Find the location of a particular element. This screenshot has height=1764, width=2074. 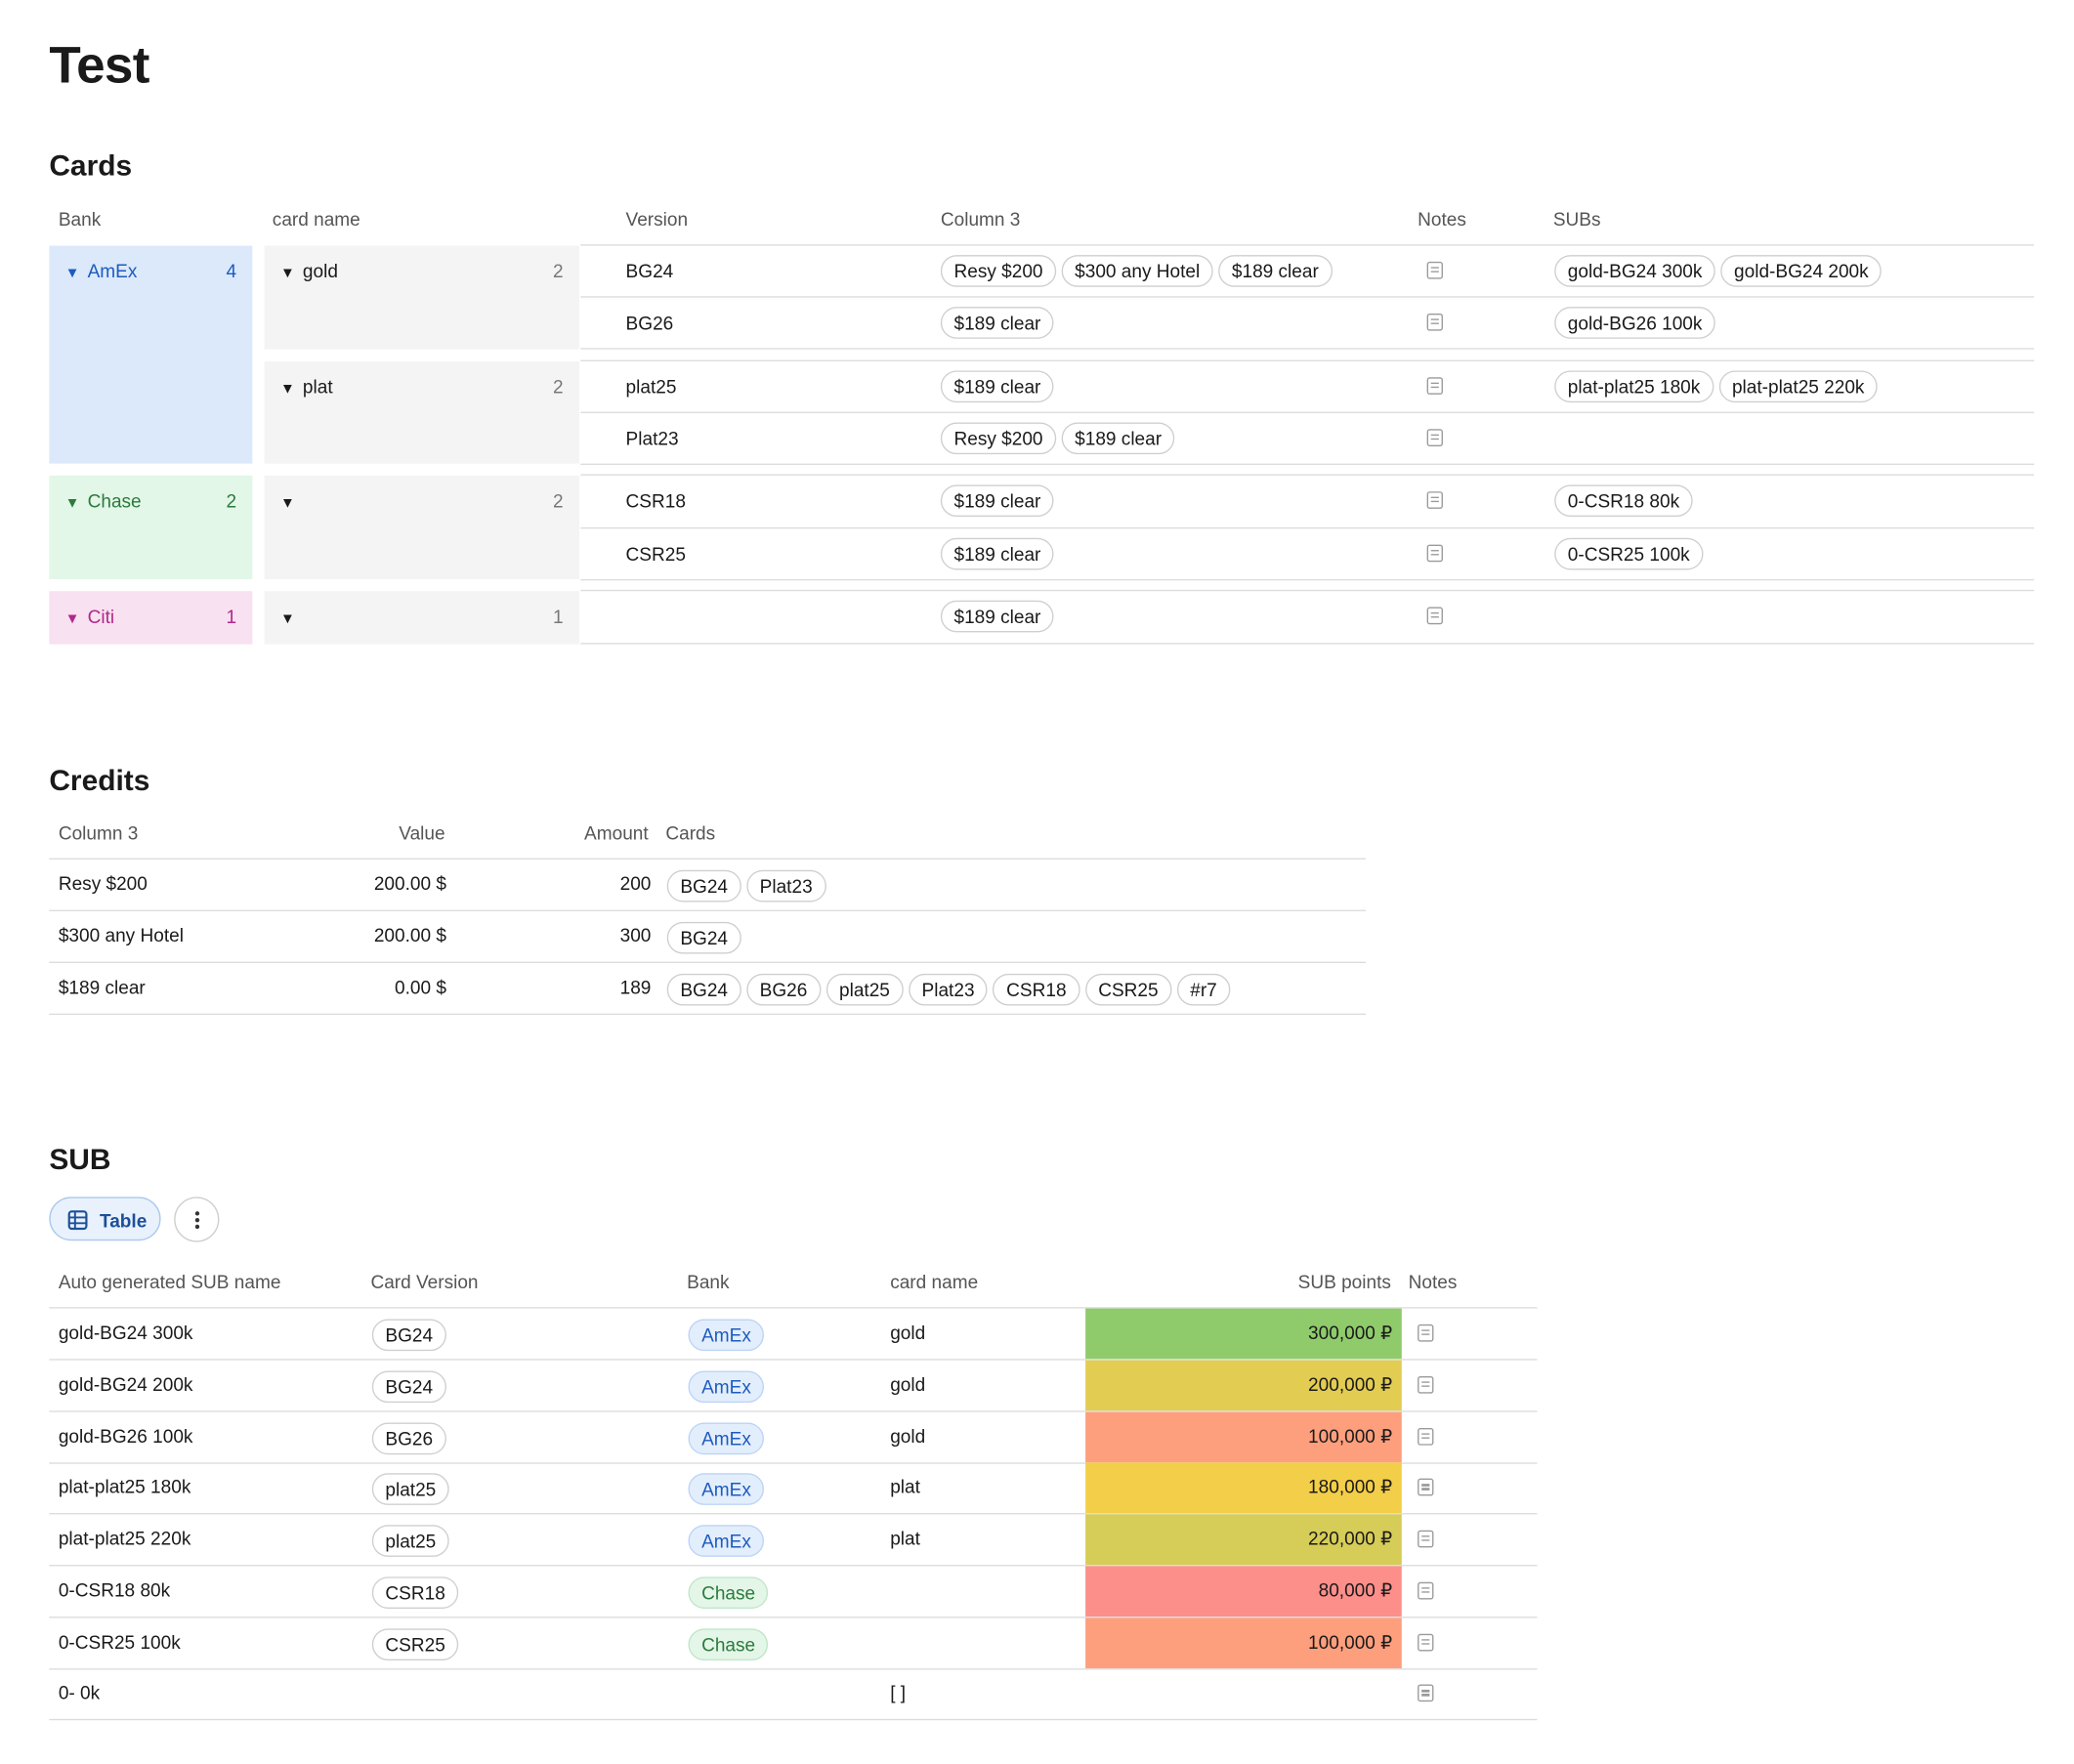

col-header-sub-name: Auto generated SUB name is located at coordinates (169, 1282).